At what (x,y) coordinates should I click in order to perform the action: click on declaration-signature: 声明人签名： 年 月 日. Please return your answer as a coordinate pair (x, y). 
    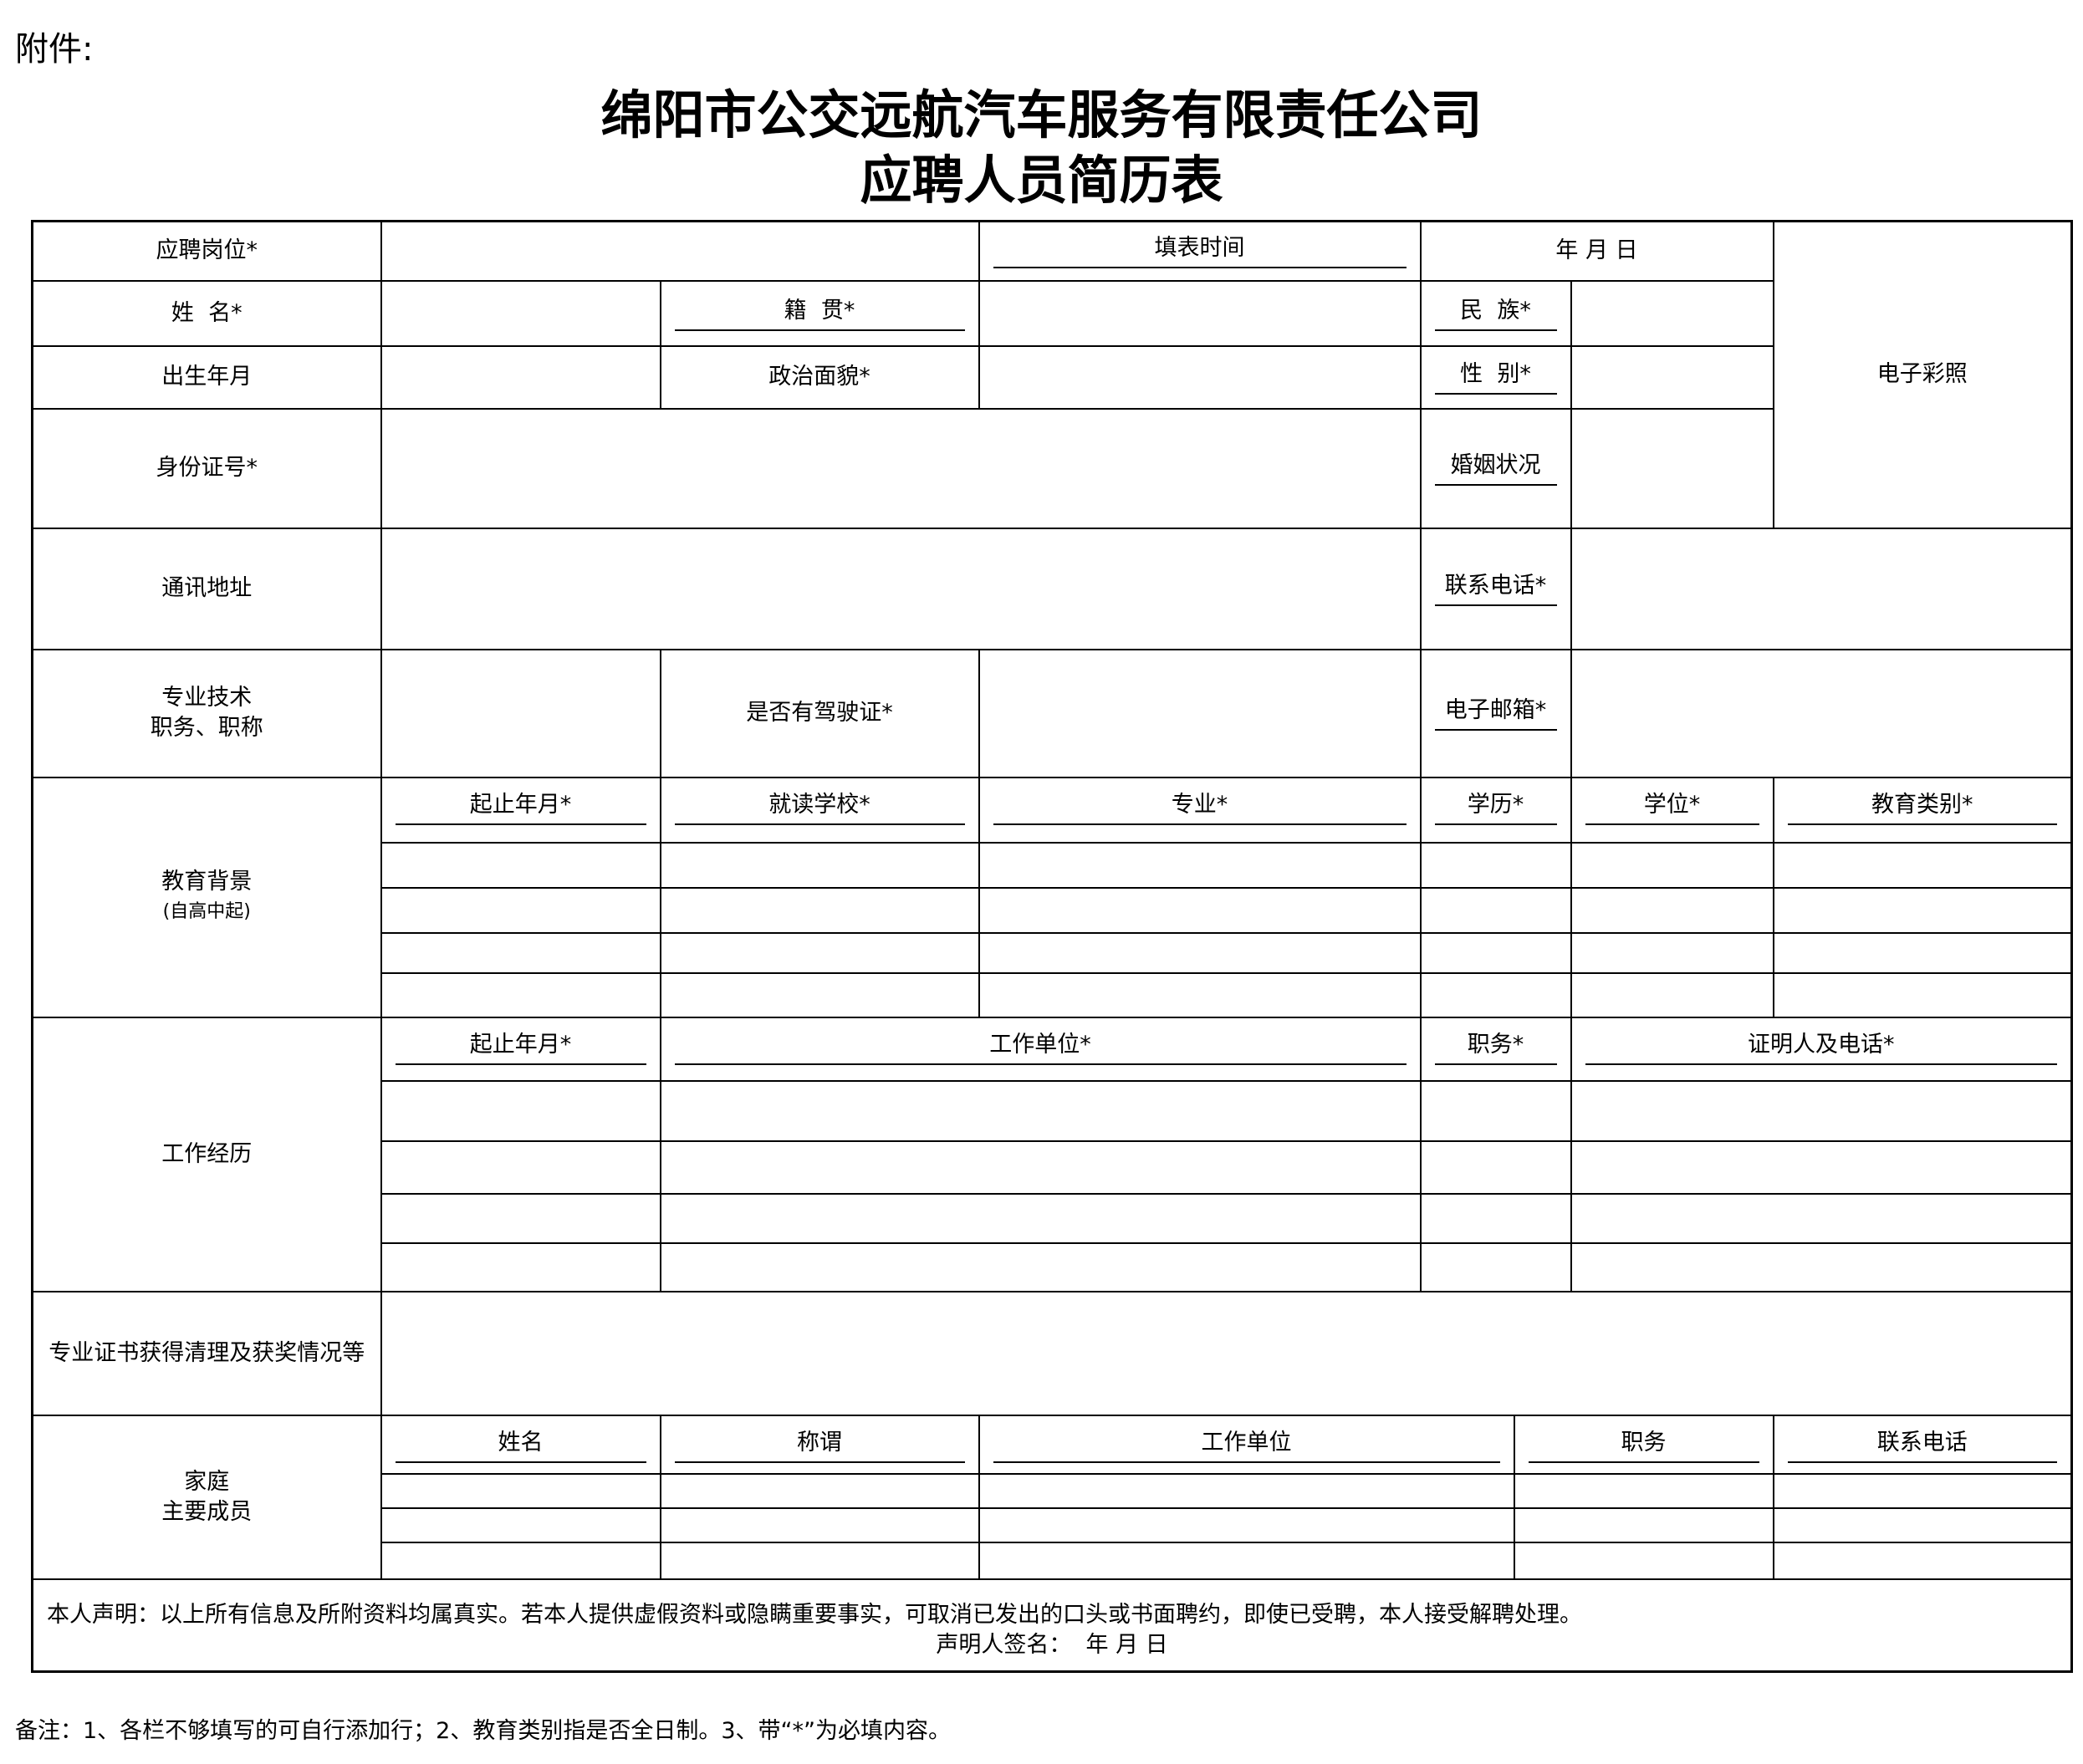
    Looking at the image, I should click on (1052, 1644).